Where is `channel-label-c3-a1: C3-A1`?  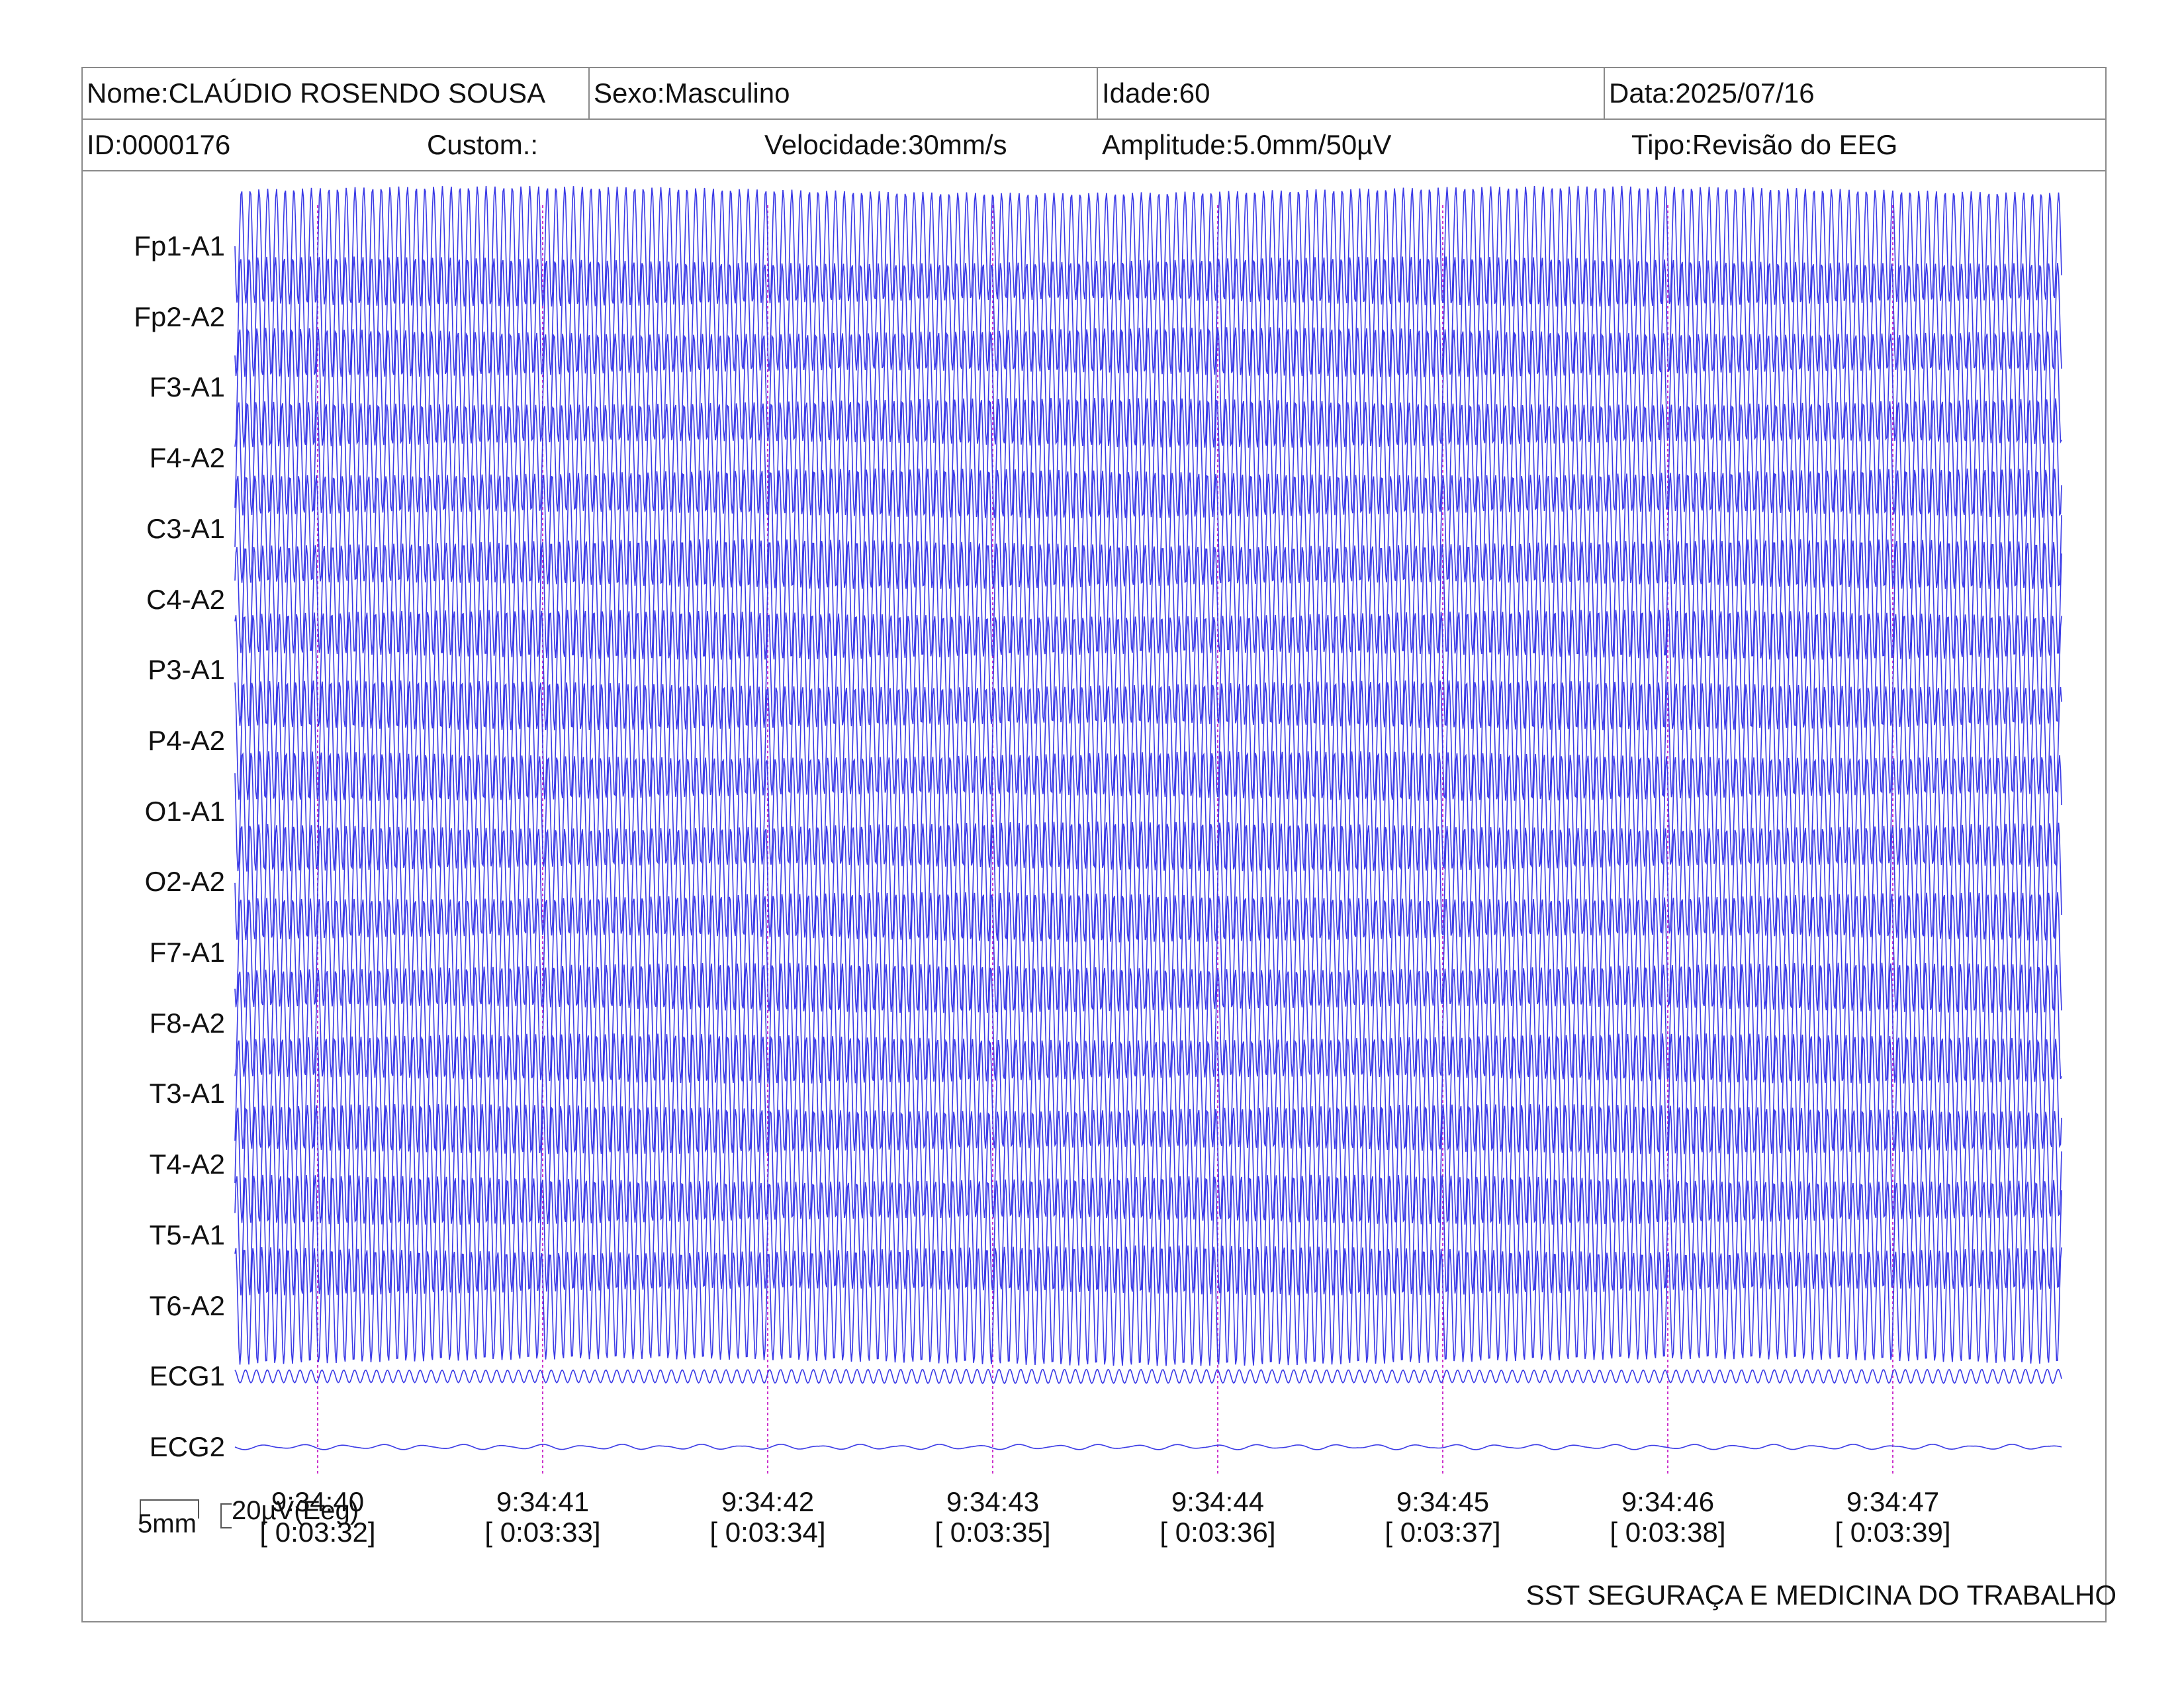
channel-label-c3-a1: C3-A1 is located at coordinates (186, 528).